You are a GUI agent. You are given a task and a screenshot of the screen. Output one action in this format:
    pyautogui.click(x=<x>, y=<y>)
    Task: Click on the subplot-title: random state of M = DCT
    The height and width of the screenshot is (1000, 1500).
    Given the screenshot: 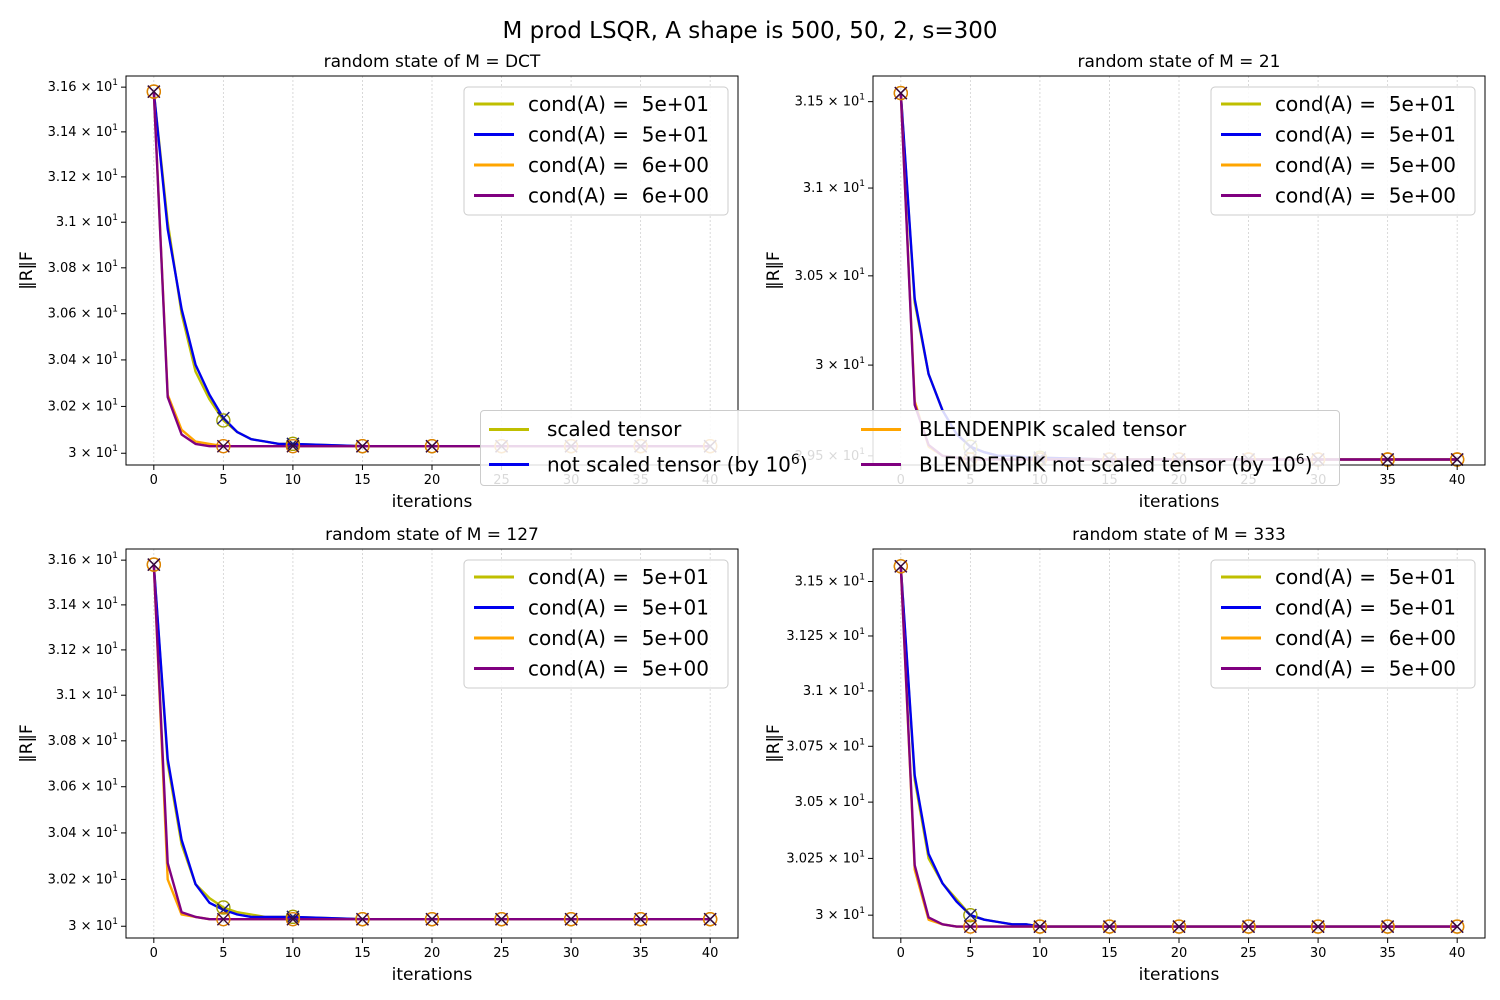 What is the action you would take?
    pyautogui.click(x=432, y=62)
    